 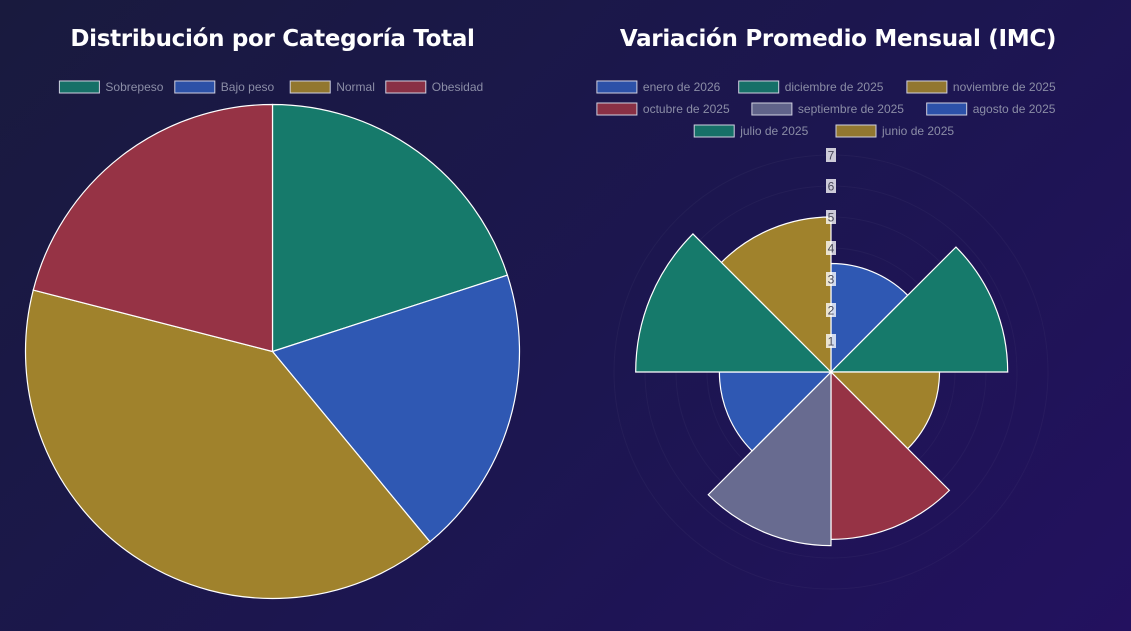 I want to click on tick-label-4: 4, so click(x=831, y=249).